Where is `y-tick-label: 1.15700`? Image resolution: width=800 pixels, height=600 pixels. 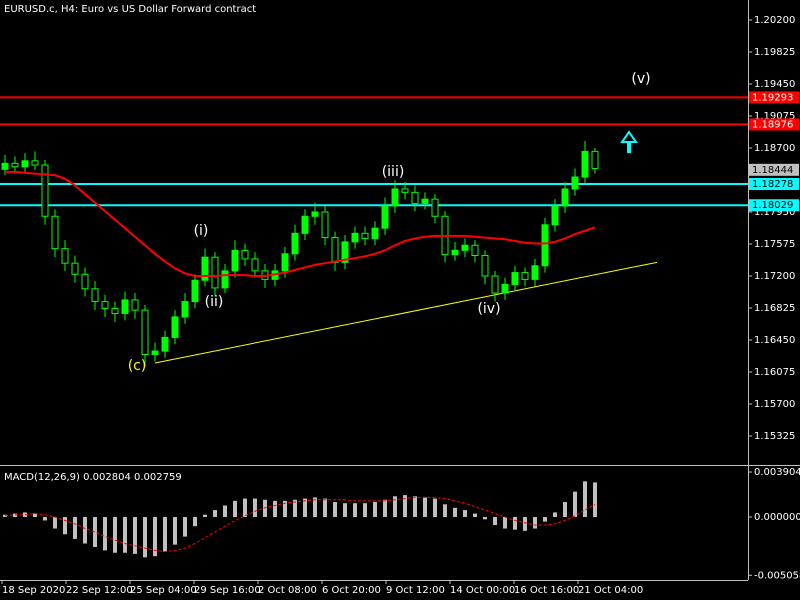
y-tick-label: 1.15700 is located at coordinates (774, 404).